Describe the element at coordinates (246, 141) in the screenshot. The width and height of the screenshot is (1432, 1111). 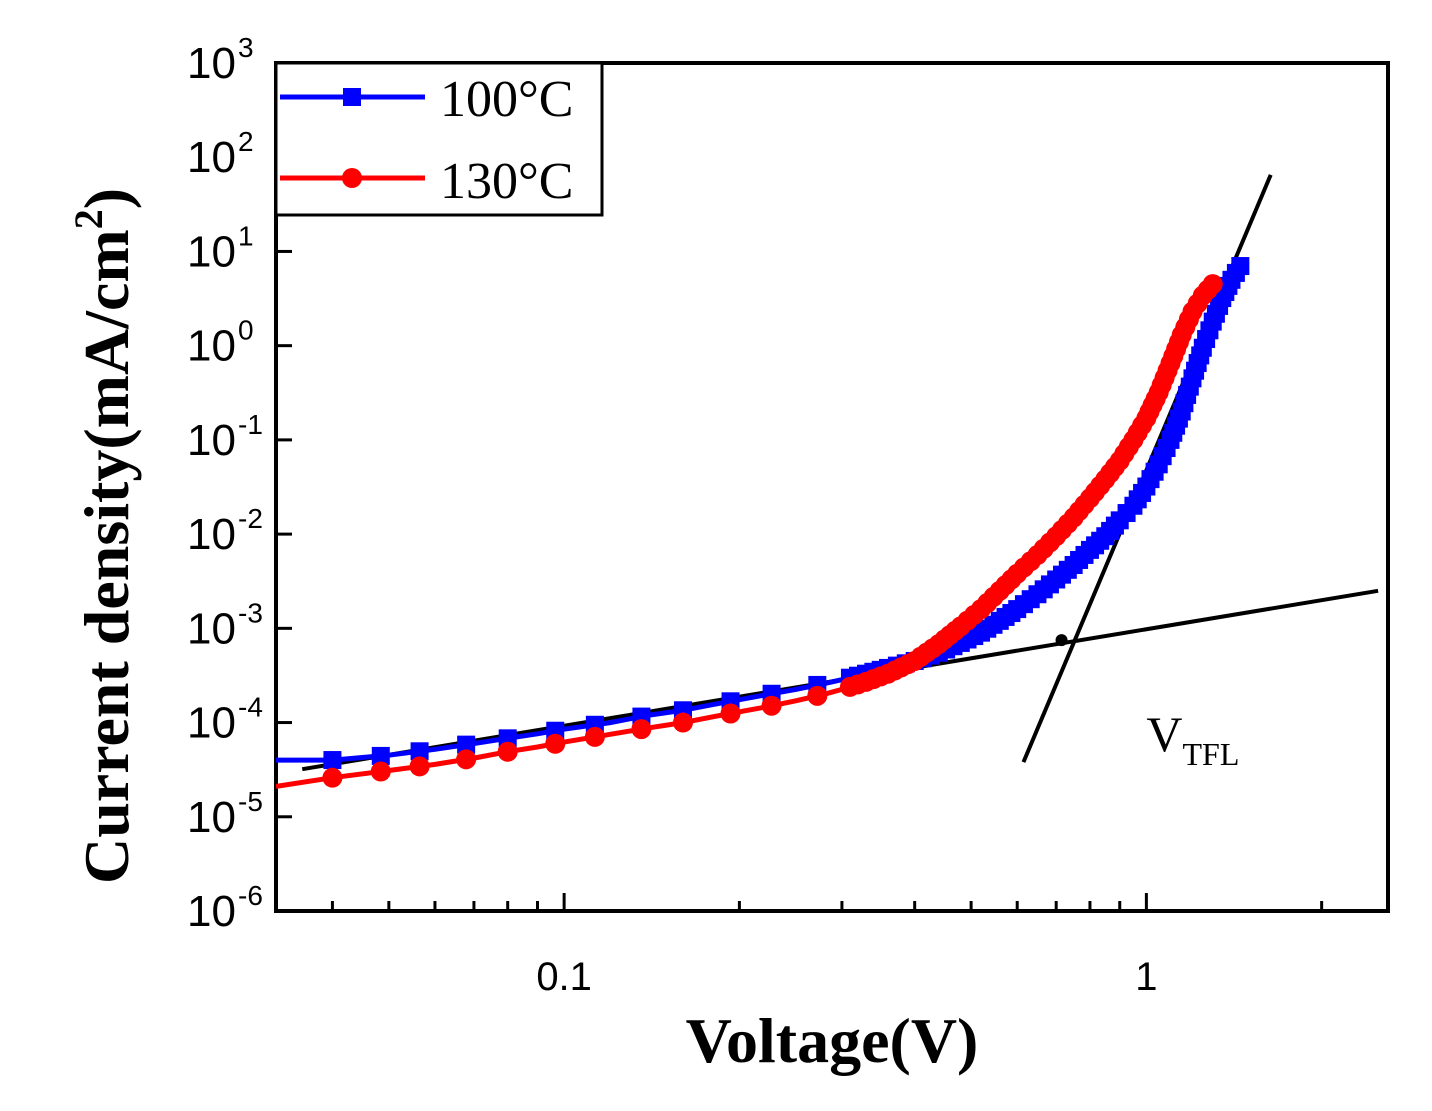
I see `y-tick-exponent: 2` at that location.